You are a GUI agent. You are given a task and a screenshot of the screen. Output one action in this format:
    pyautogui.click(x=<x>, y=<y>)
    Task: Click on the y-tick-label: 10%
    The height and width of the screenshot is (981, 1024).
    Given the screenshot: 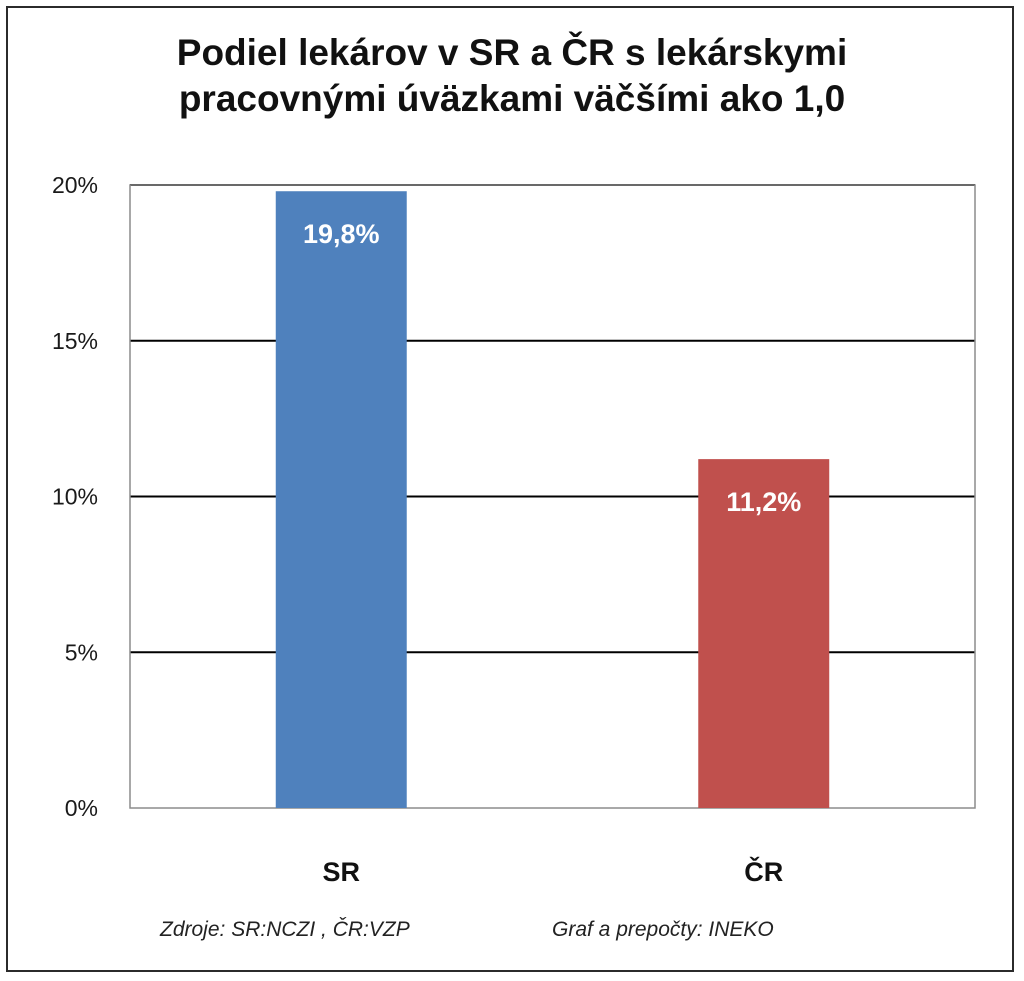 What is the action you would take?
    pyautogui.click(x=75, y=497)
    